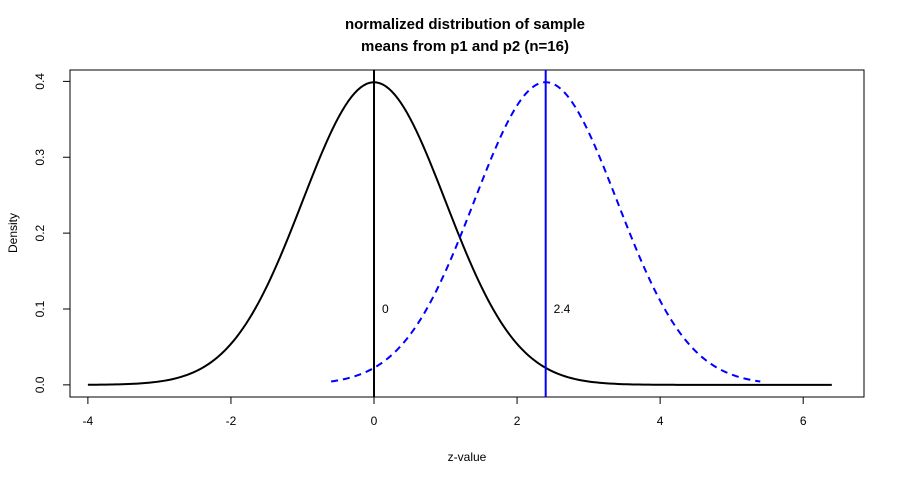 The image size is (900, 481). I want to click on vertical-line-label: 0, so click(385, 309).